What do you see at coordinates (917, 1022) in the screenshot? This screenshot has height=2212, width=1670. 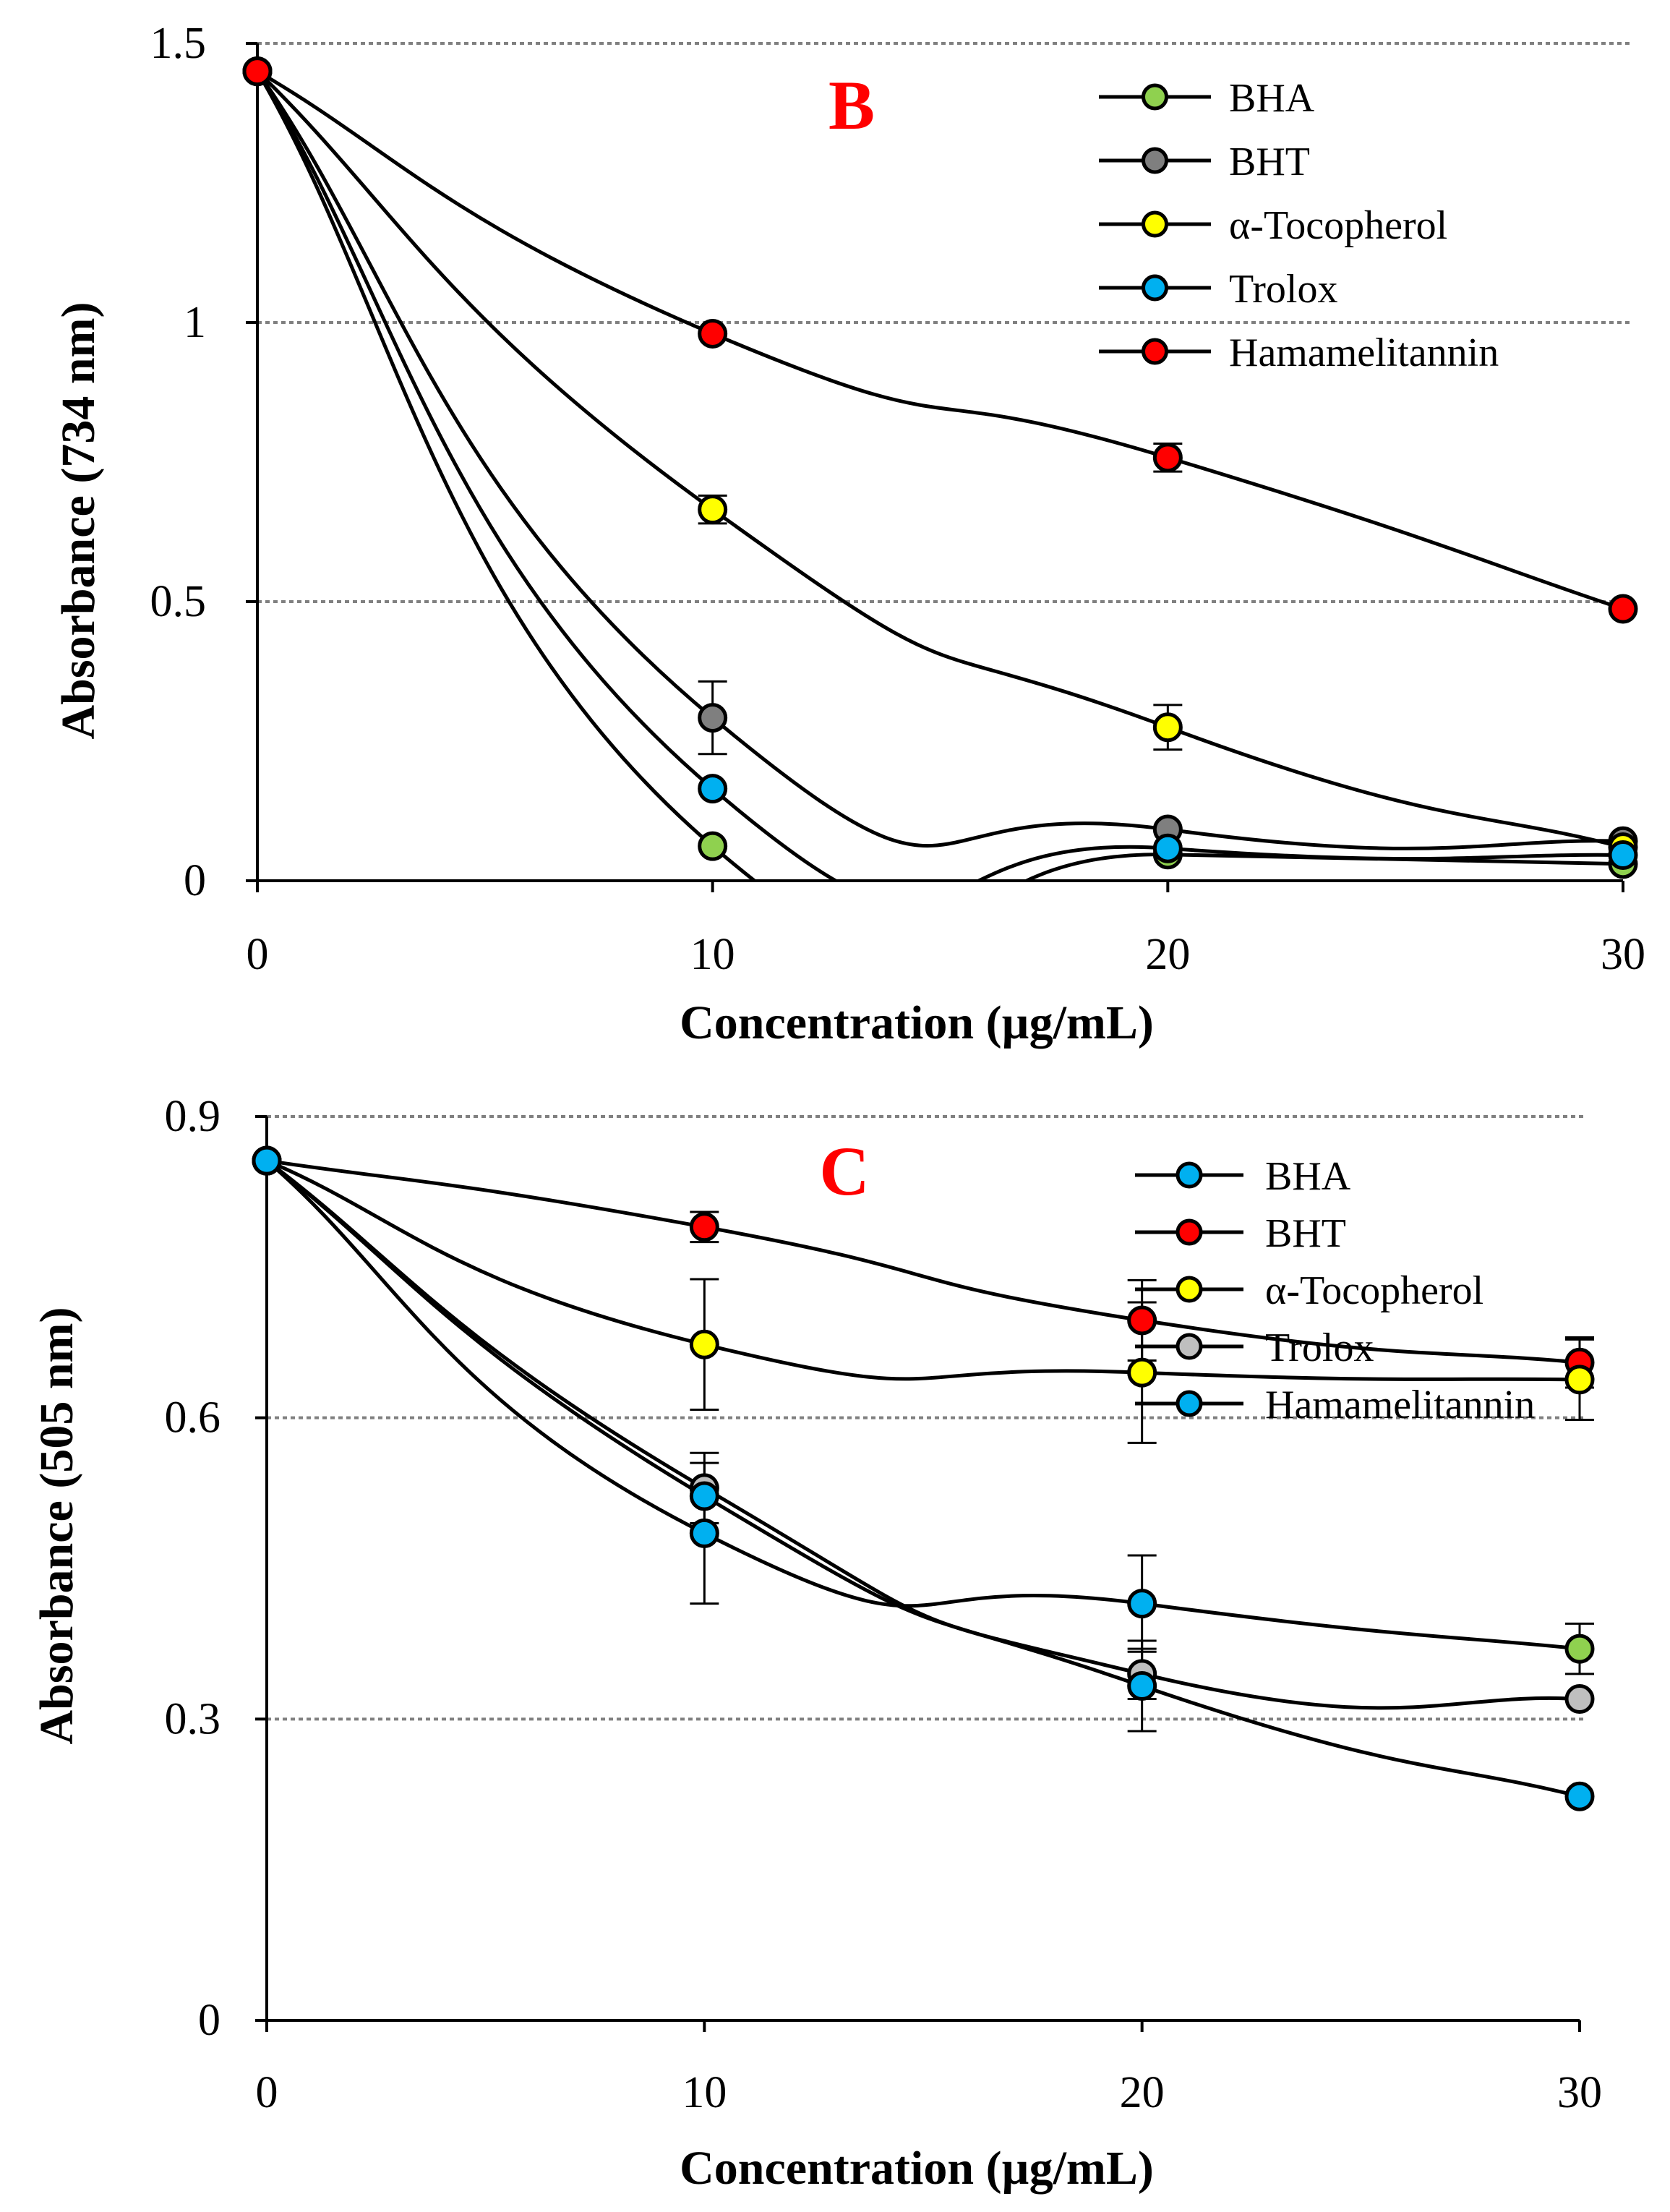 I see `chart-b-x-axis-title: Concentration (µg/mL)` at bounding box center [917, 1022].